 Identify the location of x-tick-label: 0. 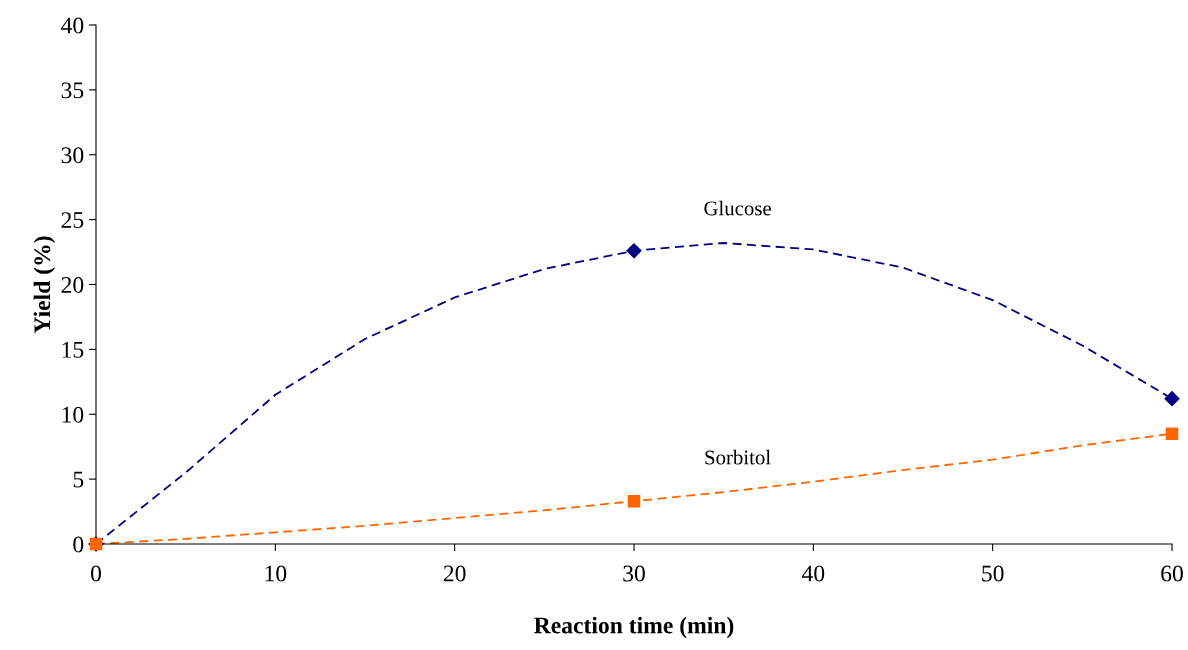
(96, 573).